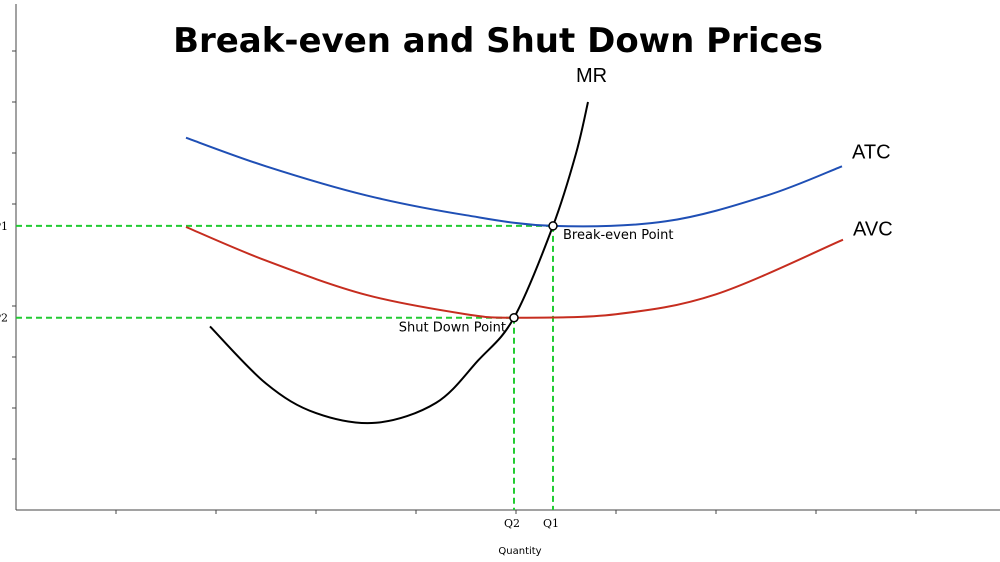 Image resolution: width=1000 pixels, height=562 pixels. What do you see at coordinates (4, 318) in the screenshot?
I see `y-tick-label-p2: P2` at bounding box center [4, 318].